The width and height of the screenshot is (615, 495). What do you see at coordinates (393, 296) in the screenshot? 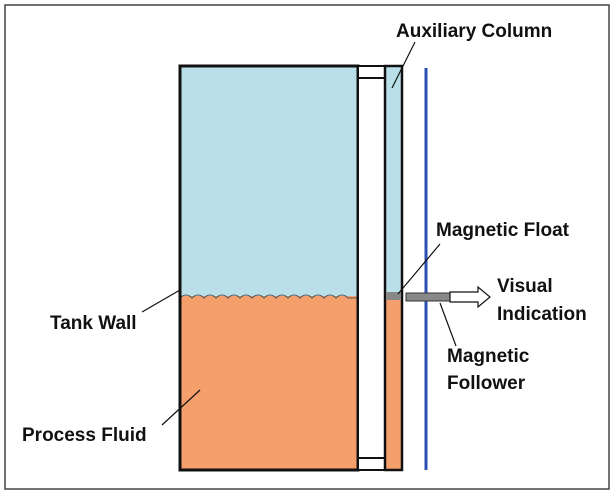
I see `magnetic-float` at bounding box center [393, 296].